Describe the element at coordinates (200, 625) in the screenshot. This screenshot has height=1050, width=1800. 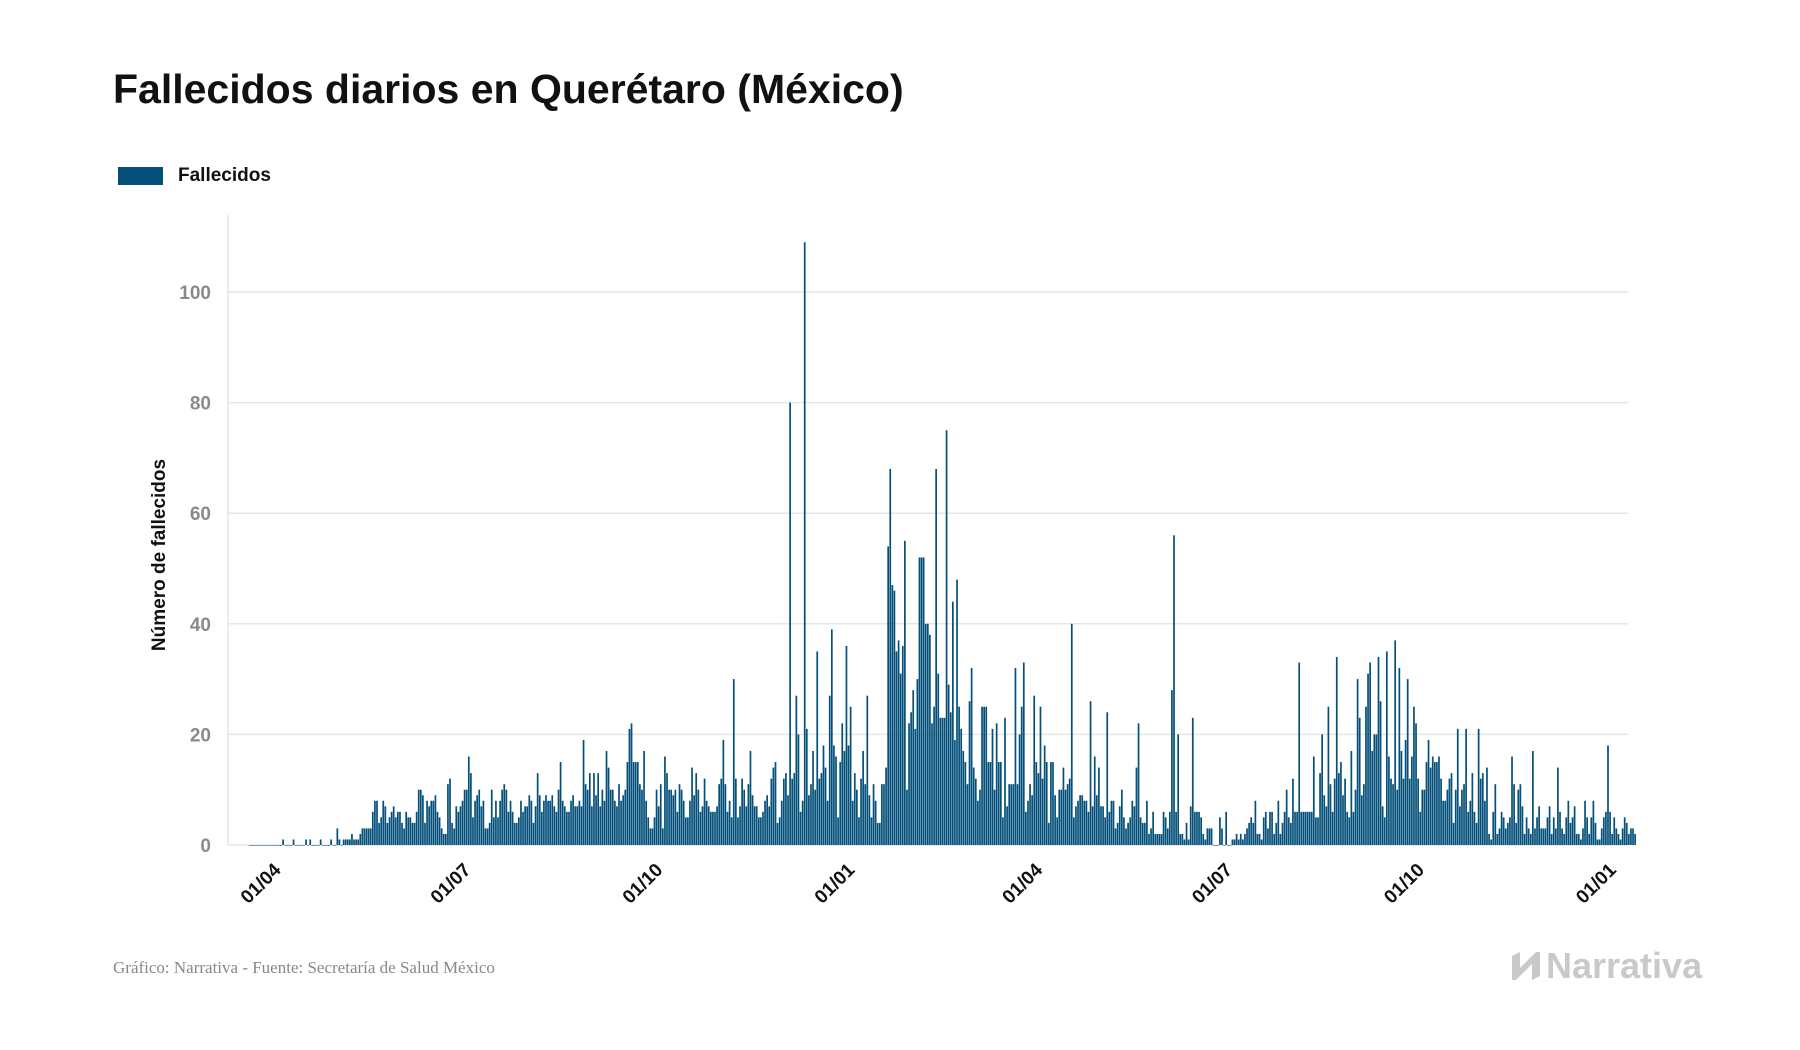
I see `y-tick-label: 40` at that location.